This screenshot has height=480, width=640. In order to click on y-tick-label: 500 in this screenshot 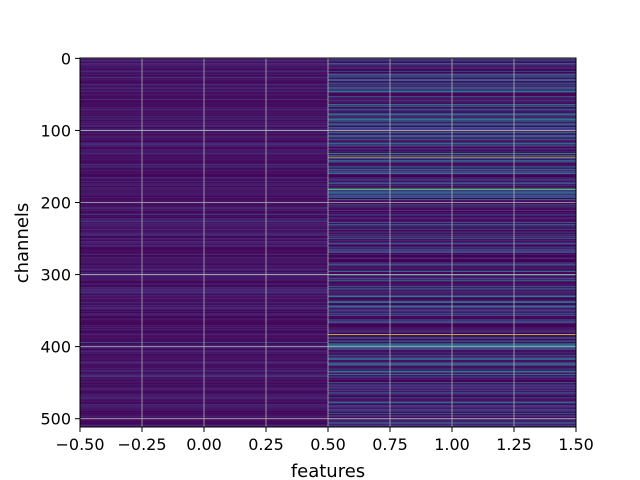, I will do `click(55, 419)`.